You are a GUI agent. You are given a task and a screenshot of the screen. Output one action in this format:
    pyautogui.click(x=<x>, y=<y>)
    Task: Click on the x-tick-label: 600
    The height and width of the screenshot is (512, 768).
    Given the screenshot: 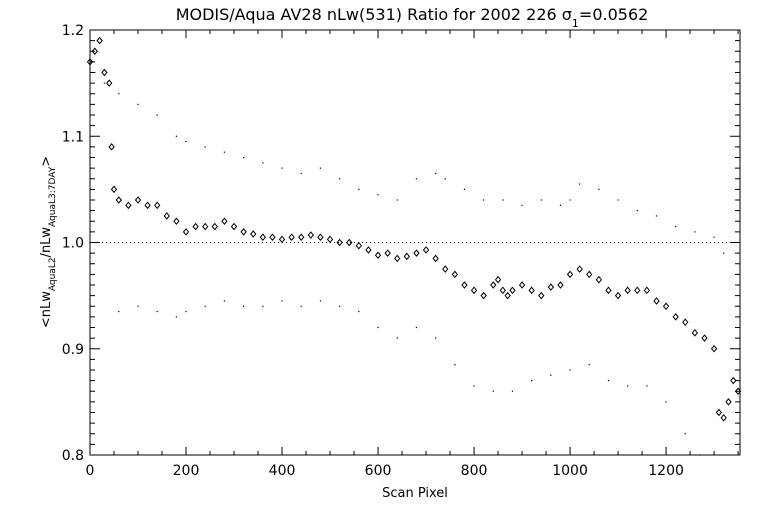 What is the action you would take?
    pyautogui.click(x=378, y=471)
    